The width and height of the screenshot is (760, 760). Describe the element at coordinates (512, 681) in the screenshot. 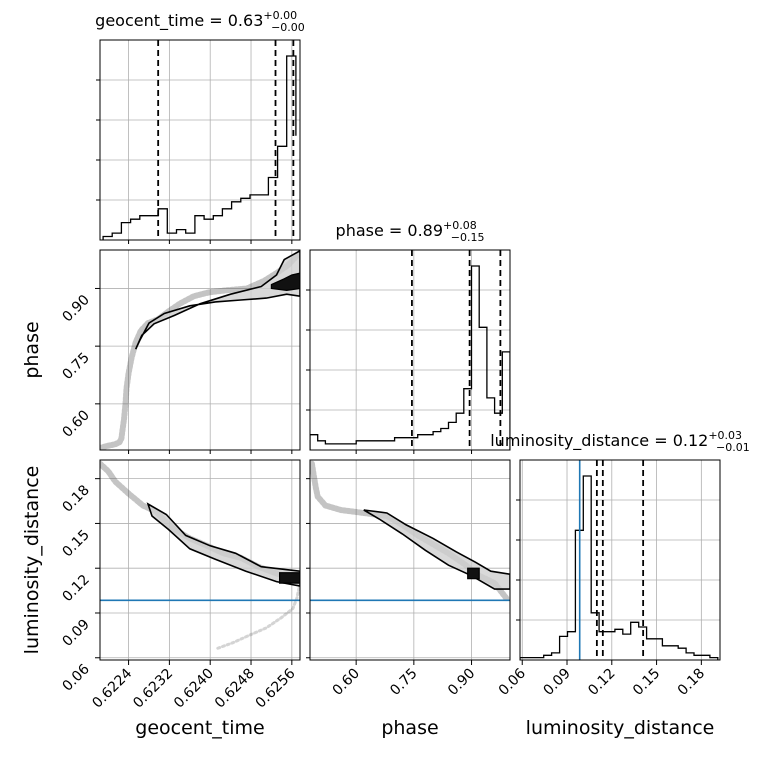

I see `x-tick-label-luminosity_distance: 0.06` at that location.